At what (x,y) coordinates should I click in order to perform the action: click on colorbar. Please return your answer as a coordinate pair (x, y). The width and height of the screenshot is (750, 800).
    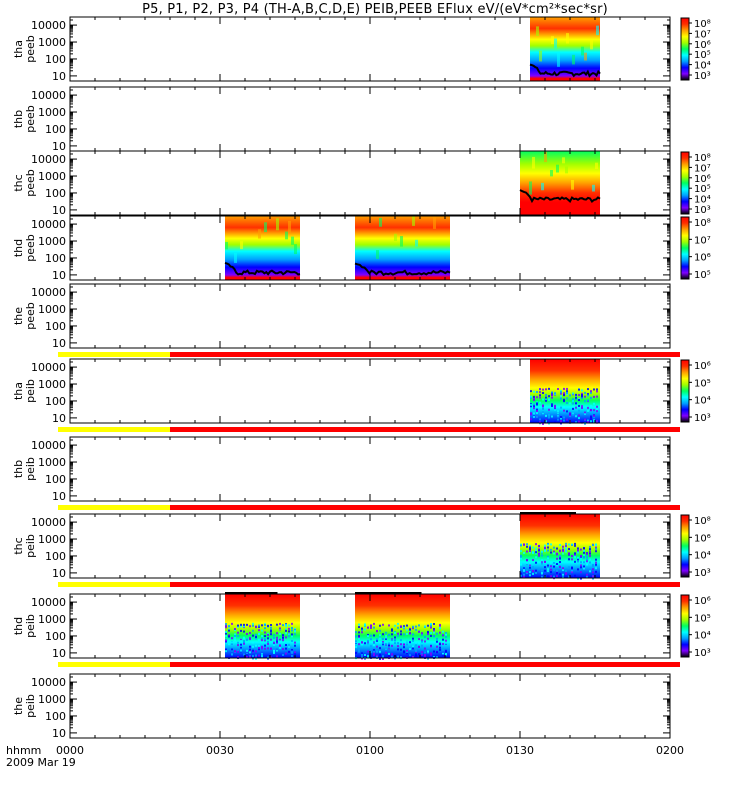
    Looking at the image, I should click on (685, 183).